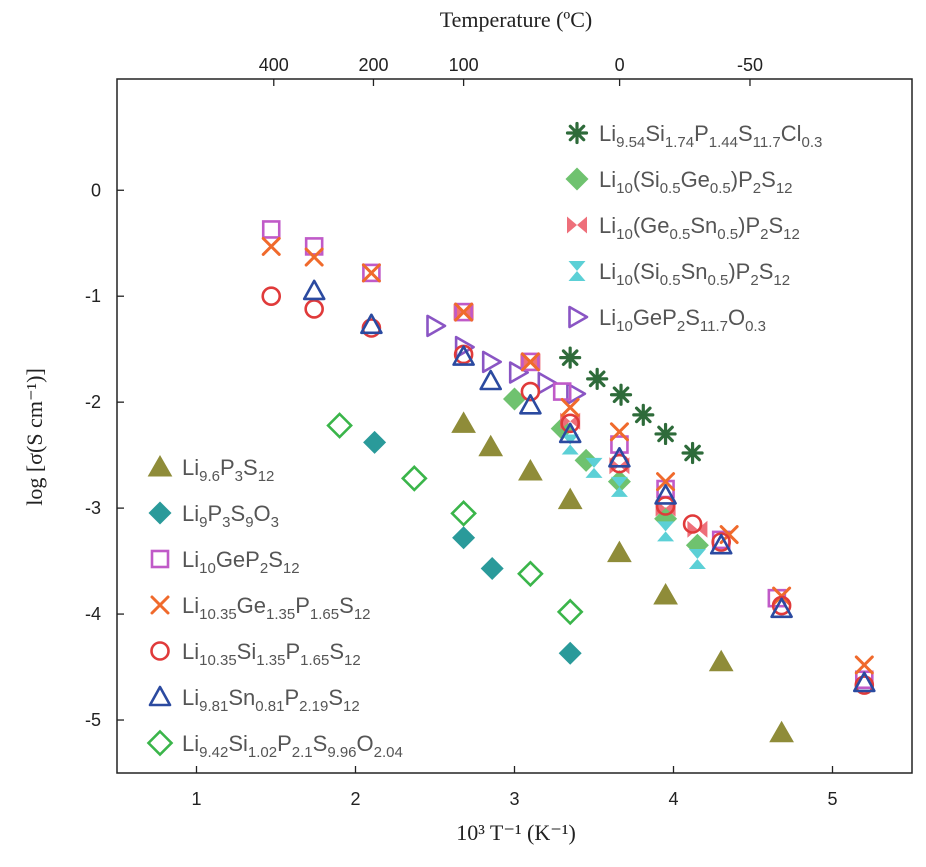 The width and height of the screenshot is (926, 867). Describe the element at coordinates (620, 65) in the screenshot. I see `top-tick-label: 0` at that location.